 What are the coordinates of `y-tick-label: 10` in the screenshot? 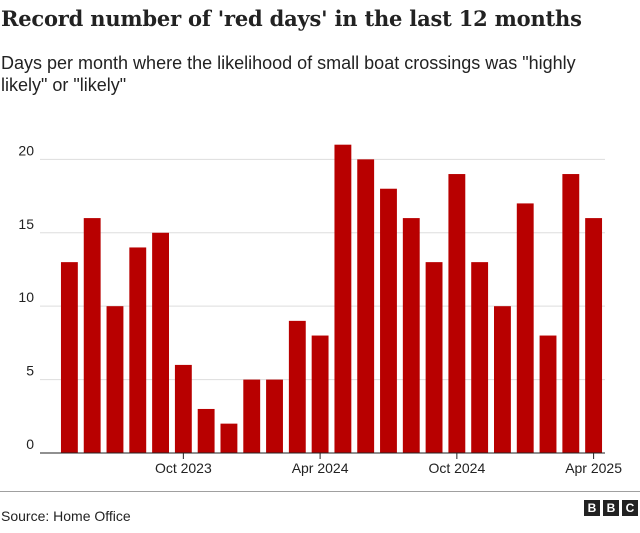 It's located at (26, 297).